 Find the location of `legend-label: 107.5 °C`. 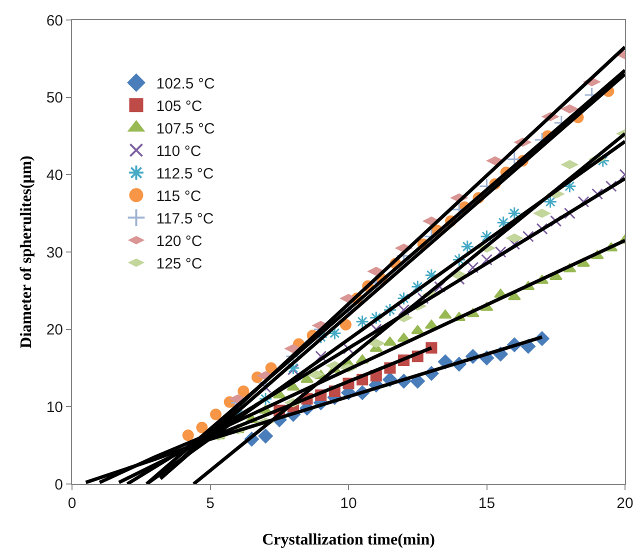

legend-label: 107.5 °C is located at coordinates (185, 129).